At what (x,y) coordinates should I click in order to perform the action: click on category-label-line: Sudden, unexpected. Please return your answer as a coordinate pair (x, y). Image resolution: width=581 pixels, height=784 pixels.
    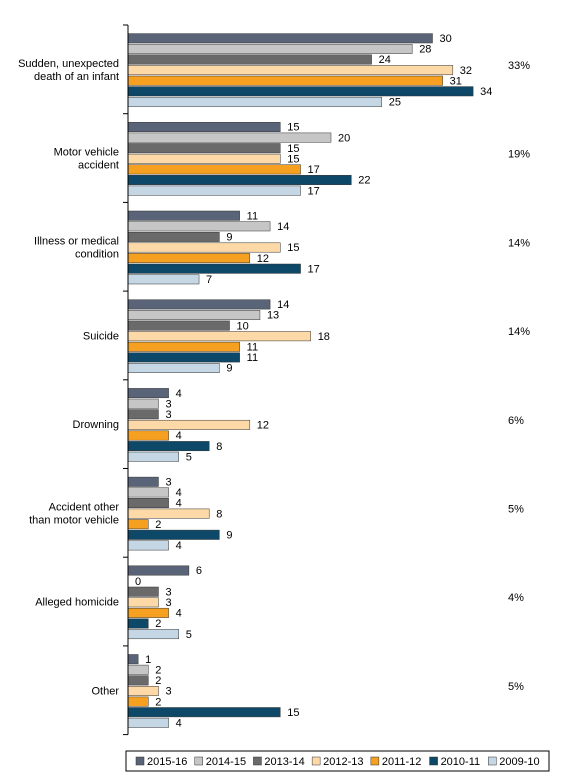
    Looking at the image, I should click on (68, 64).